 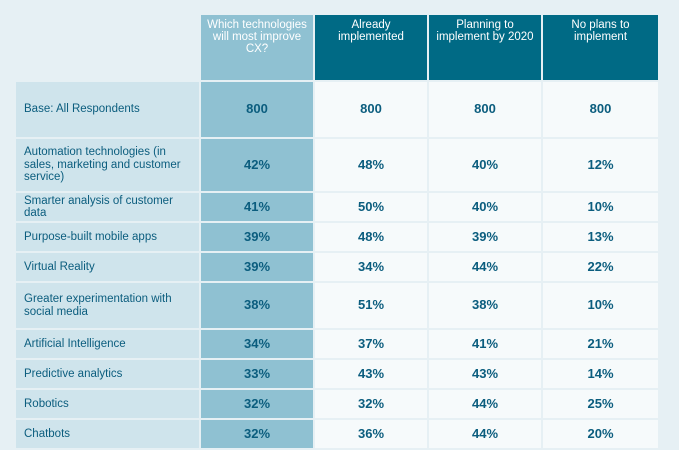 What do you see at coordinates (485, 374) in the screenshot?
I see `cell-planning-2020: 43%` at bounding box center [485, 374].